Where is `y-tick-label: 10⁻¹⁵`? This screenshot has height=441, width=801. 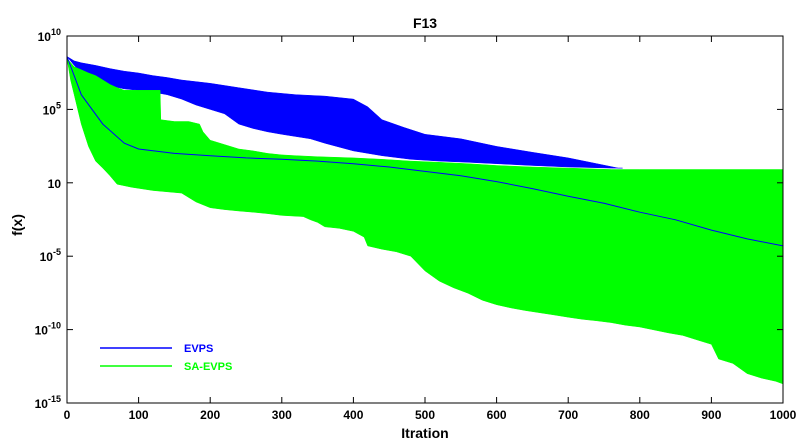 y-tick-label: 10⁻¹⁵ is located at coordinates (48, 402).